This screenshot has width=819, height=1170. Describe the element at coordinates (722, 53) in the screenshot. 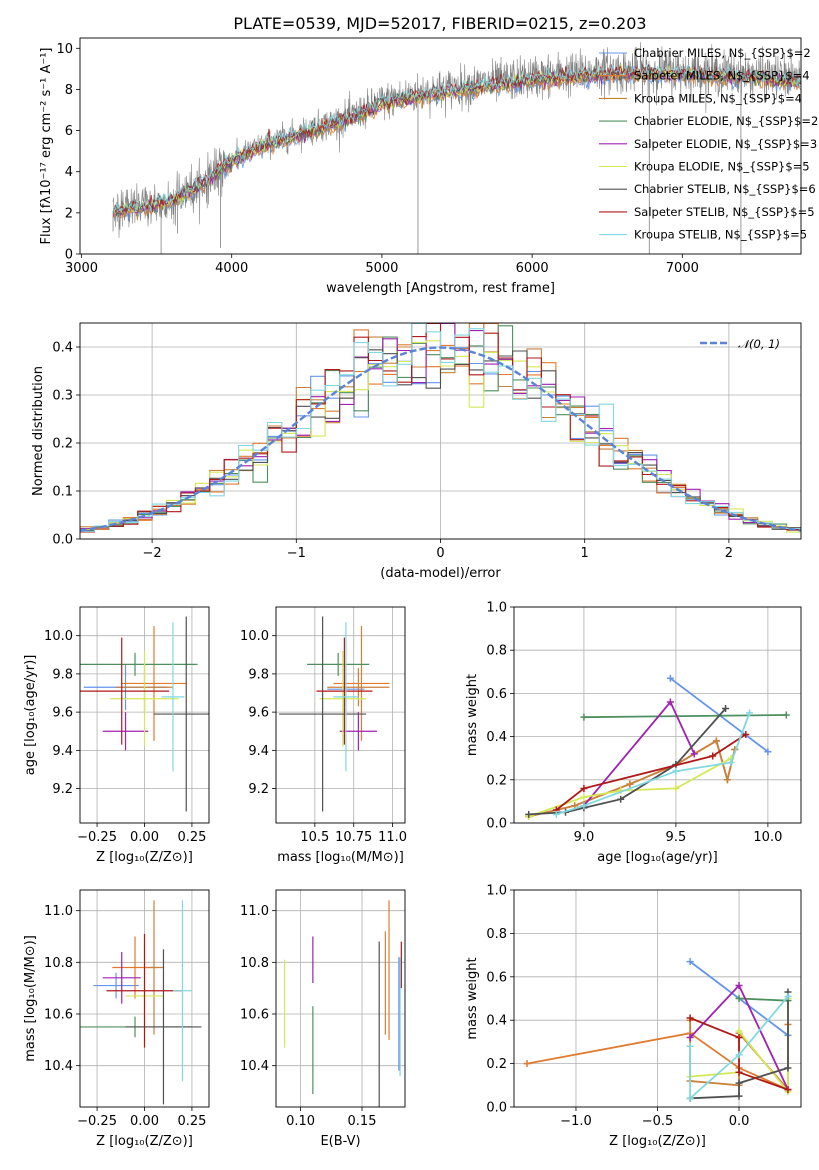

I see `legend-entry: Chabrier MILES, N$_{SSP}$=2` at that location.